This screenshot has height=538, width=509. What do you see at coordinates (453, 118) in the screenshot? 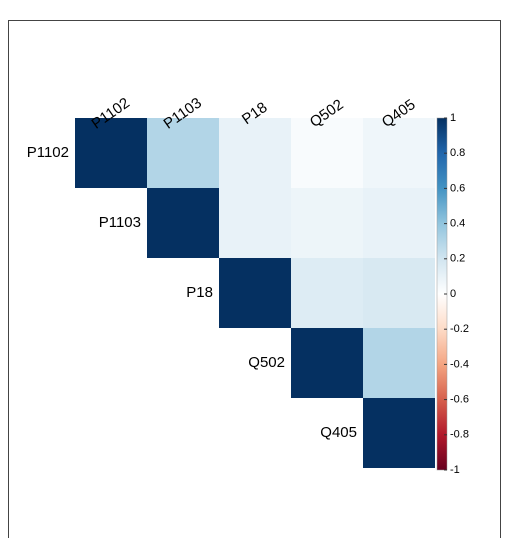
I see `colorbar-label: 1` at bounding box center [453, 118].